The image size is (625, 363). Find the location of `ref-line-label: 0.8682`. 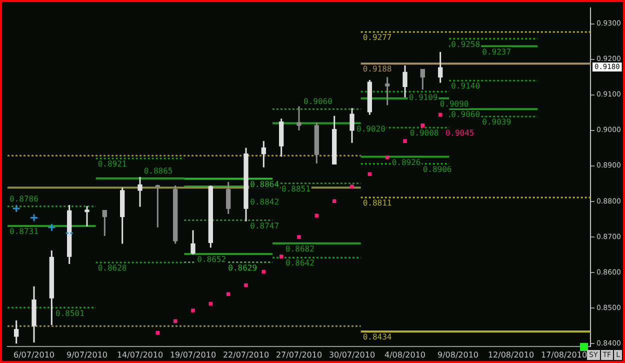

ref-line-label: 0.8682 is located at coordinates (300, 249).